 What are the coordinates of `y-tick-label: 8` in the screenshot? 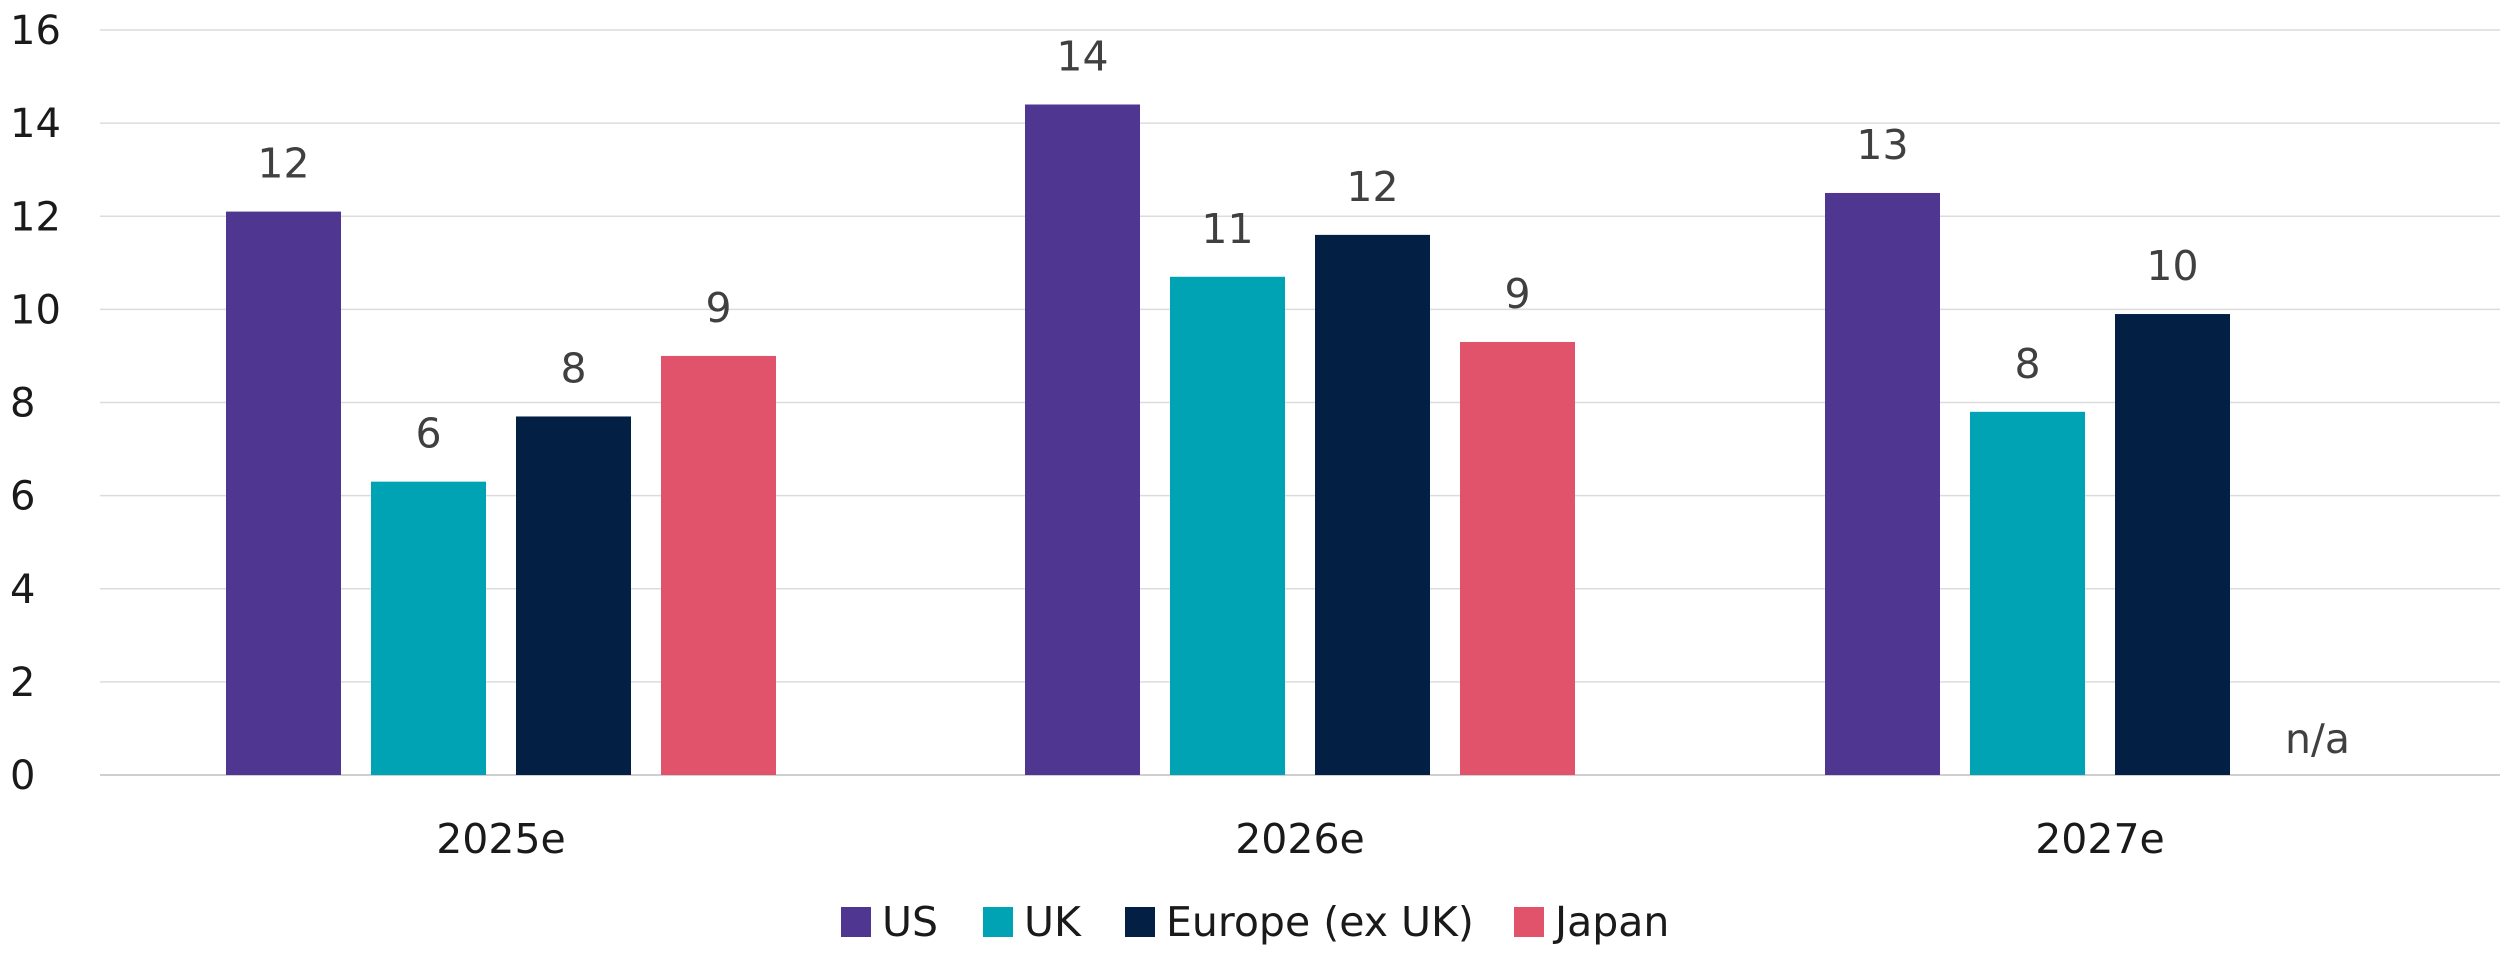 It's located at (22, 404).